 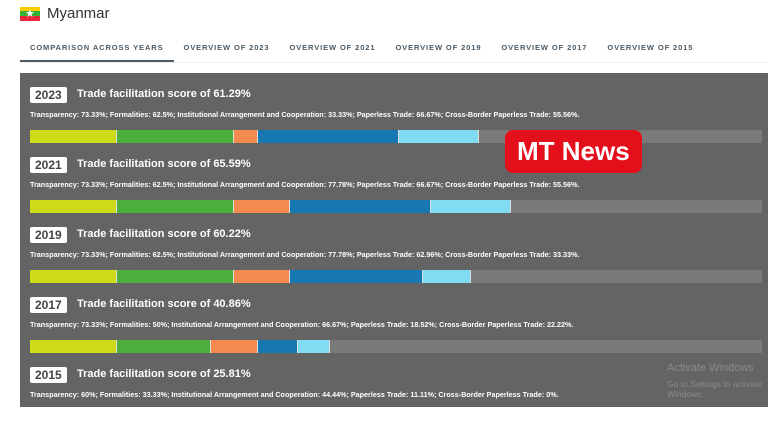 I want to click on tab-overview-2023: OVERVIEW OF 2023, so click(x=226, y=47).